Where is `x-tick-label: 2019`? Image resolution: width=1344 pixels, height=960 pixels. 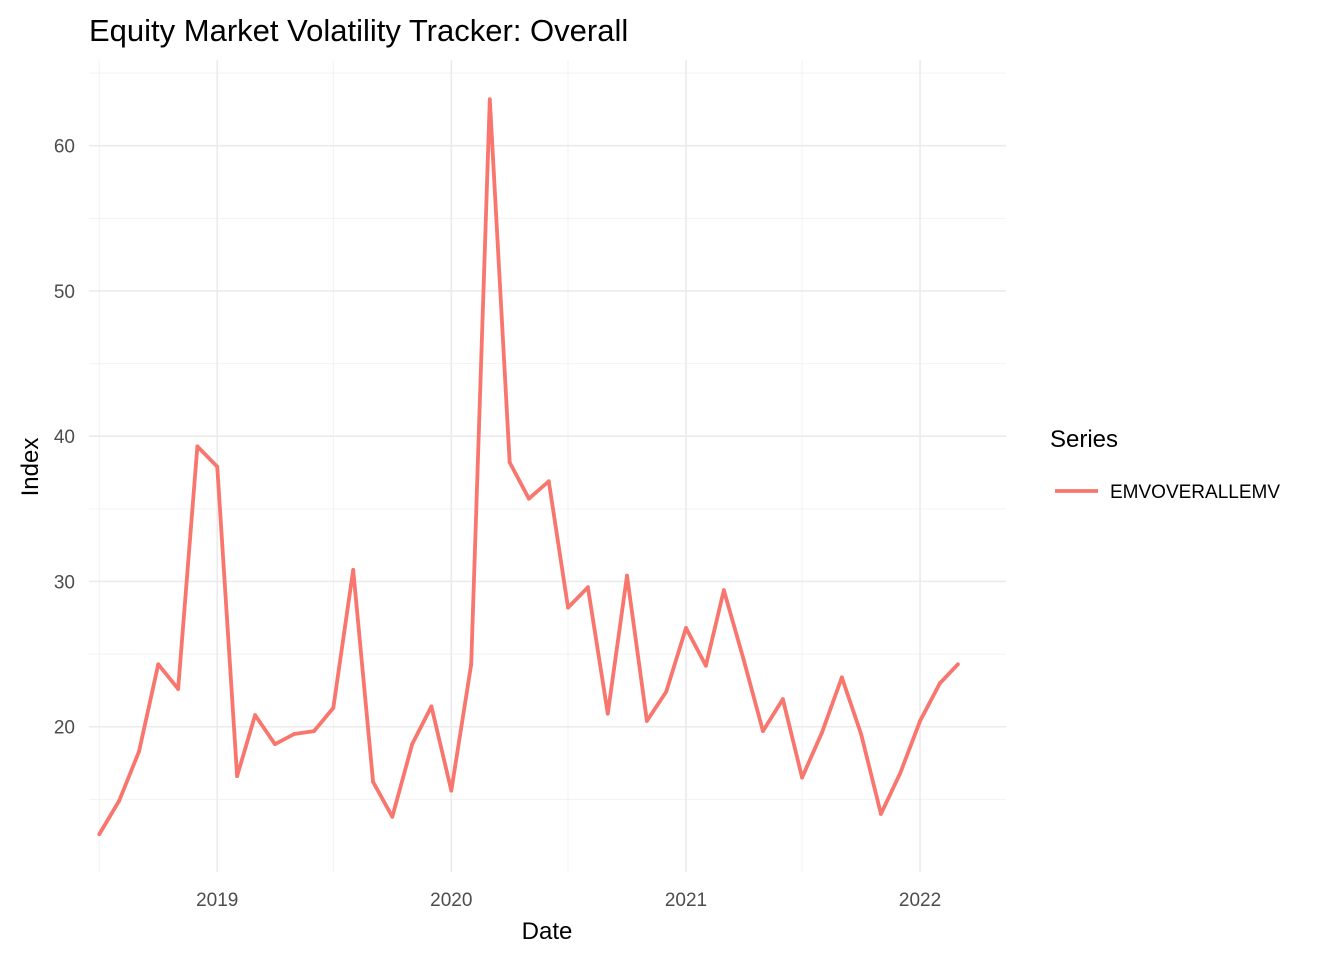 x-tick-label: 2019 is located at coordinates (217, 900).